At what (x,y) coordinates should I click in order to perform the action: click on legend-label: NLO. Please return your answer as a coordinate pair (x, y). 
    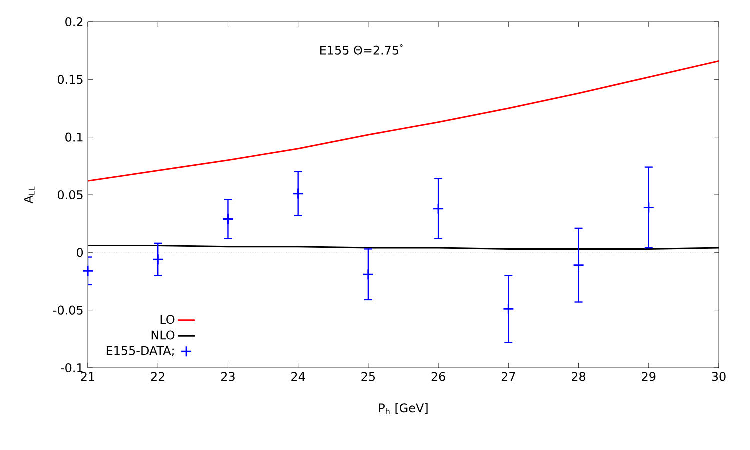
    Looking at the image, I should click on (163, 335).